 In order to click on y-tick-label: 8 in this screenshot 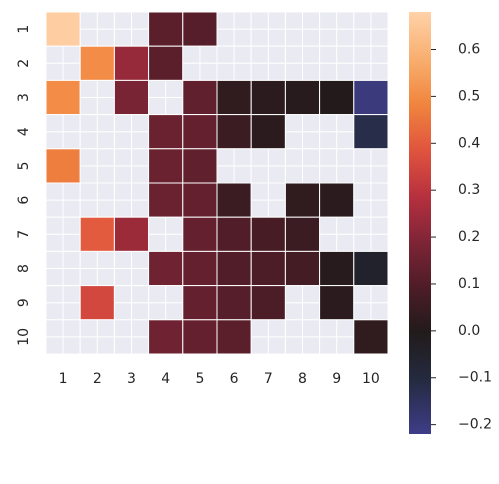, I will do `click(24, 268)`.